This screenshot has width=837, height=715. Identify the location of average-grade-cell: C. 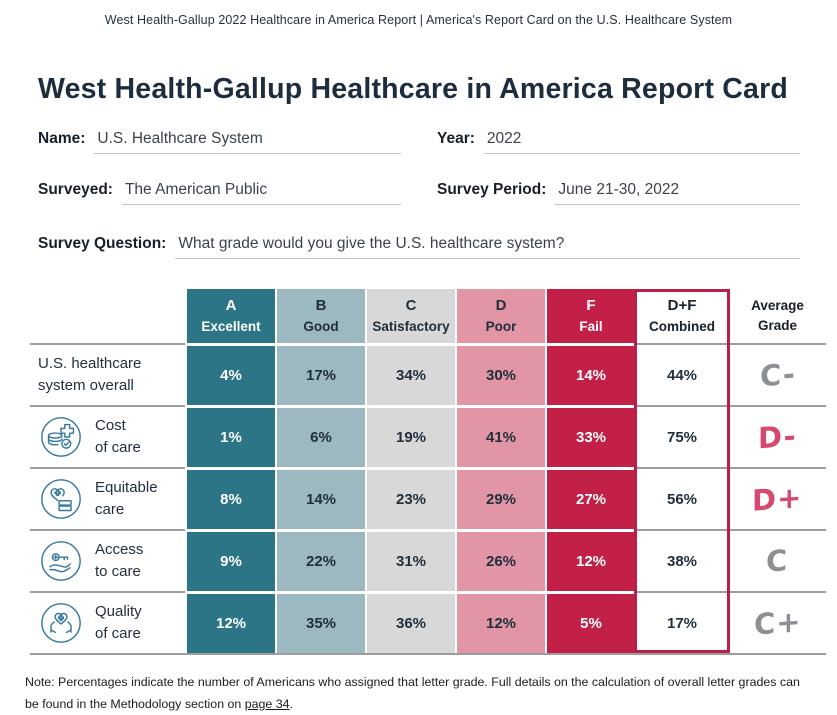
(777, 560).